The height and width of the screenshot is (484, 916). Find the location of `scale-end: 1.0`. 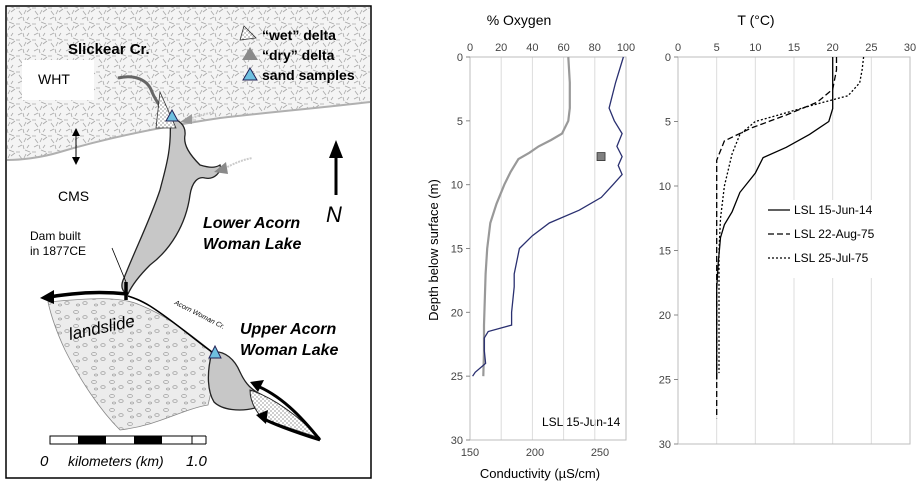

scale-end: 1.0 is located at coordinates (197, 461).